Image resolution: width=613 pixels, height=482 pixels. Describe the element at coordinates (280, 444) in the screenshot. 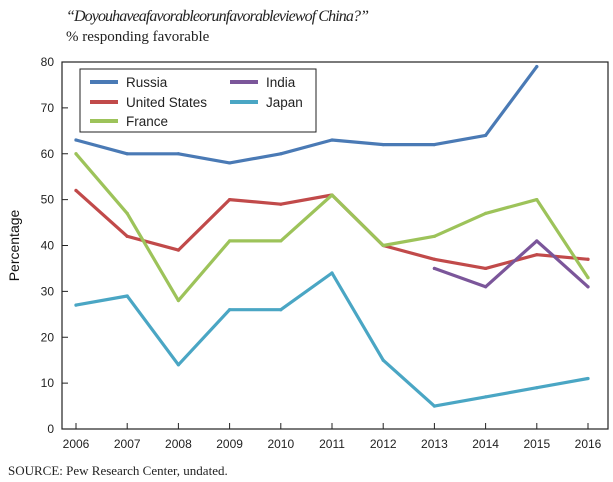

I see `x-tick-label: 2010` at that location.